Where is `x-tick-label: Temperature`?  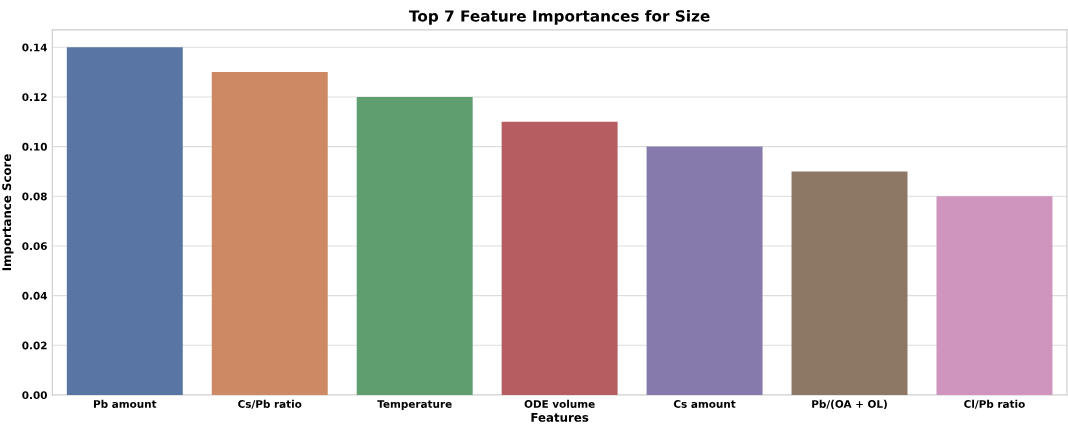 x-tick-label: Temperature is located at coordinates (414, 405).